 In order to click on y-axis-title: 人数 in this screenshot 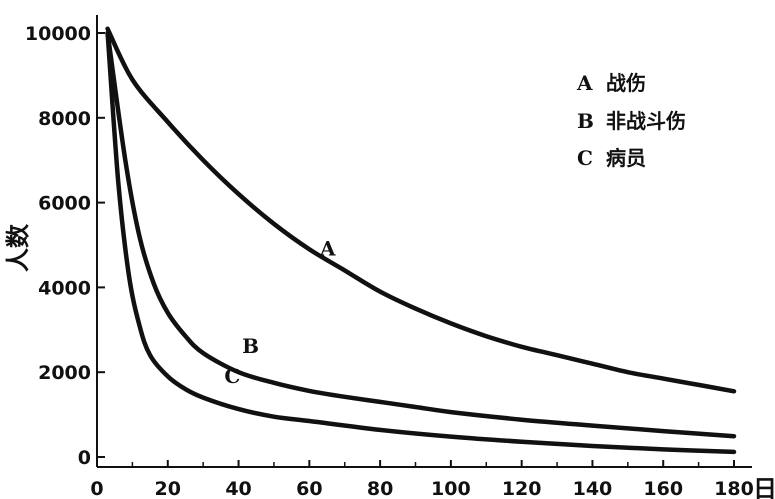, I will do `click(17, 247)`.